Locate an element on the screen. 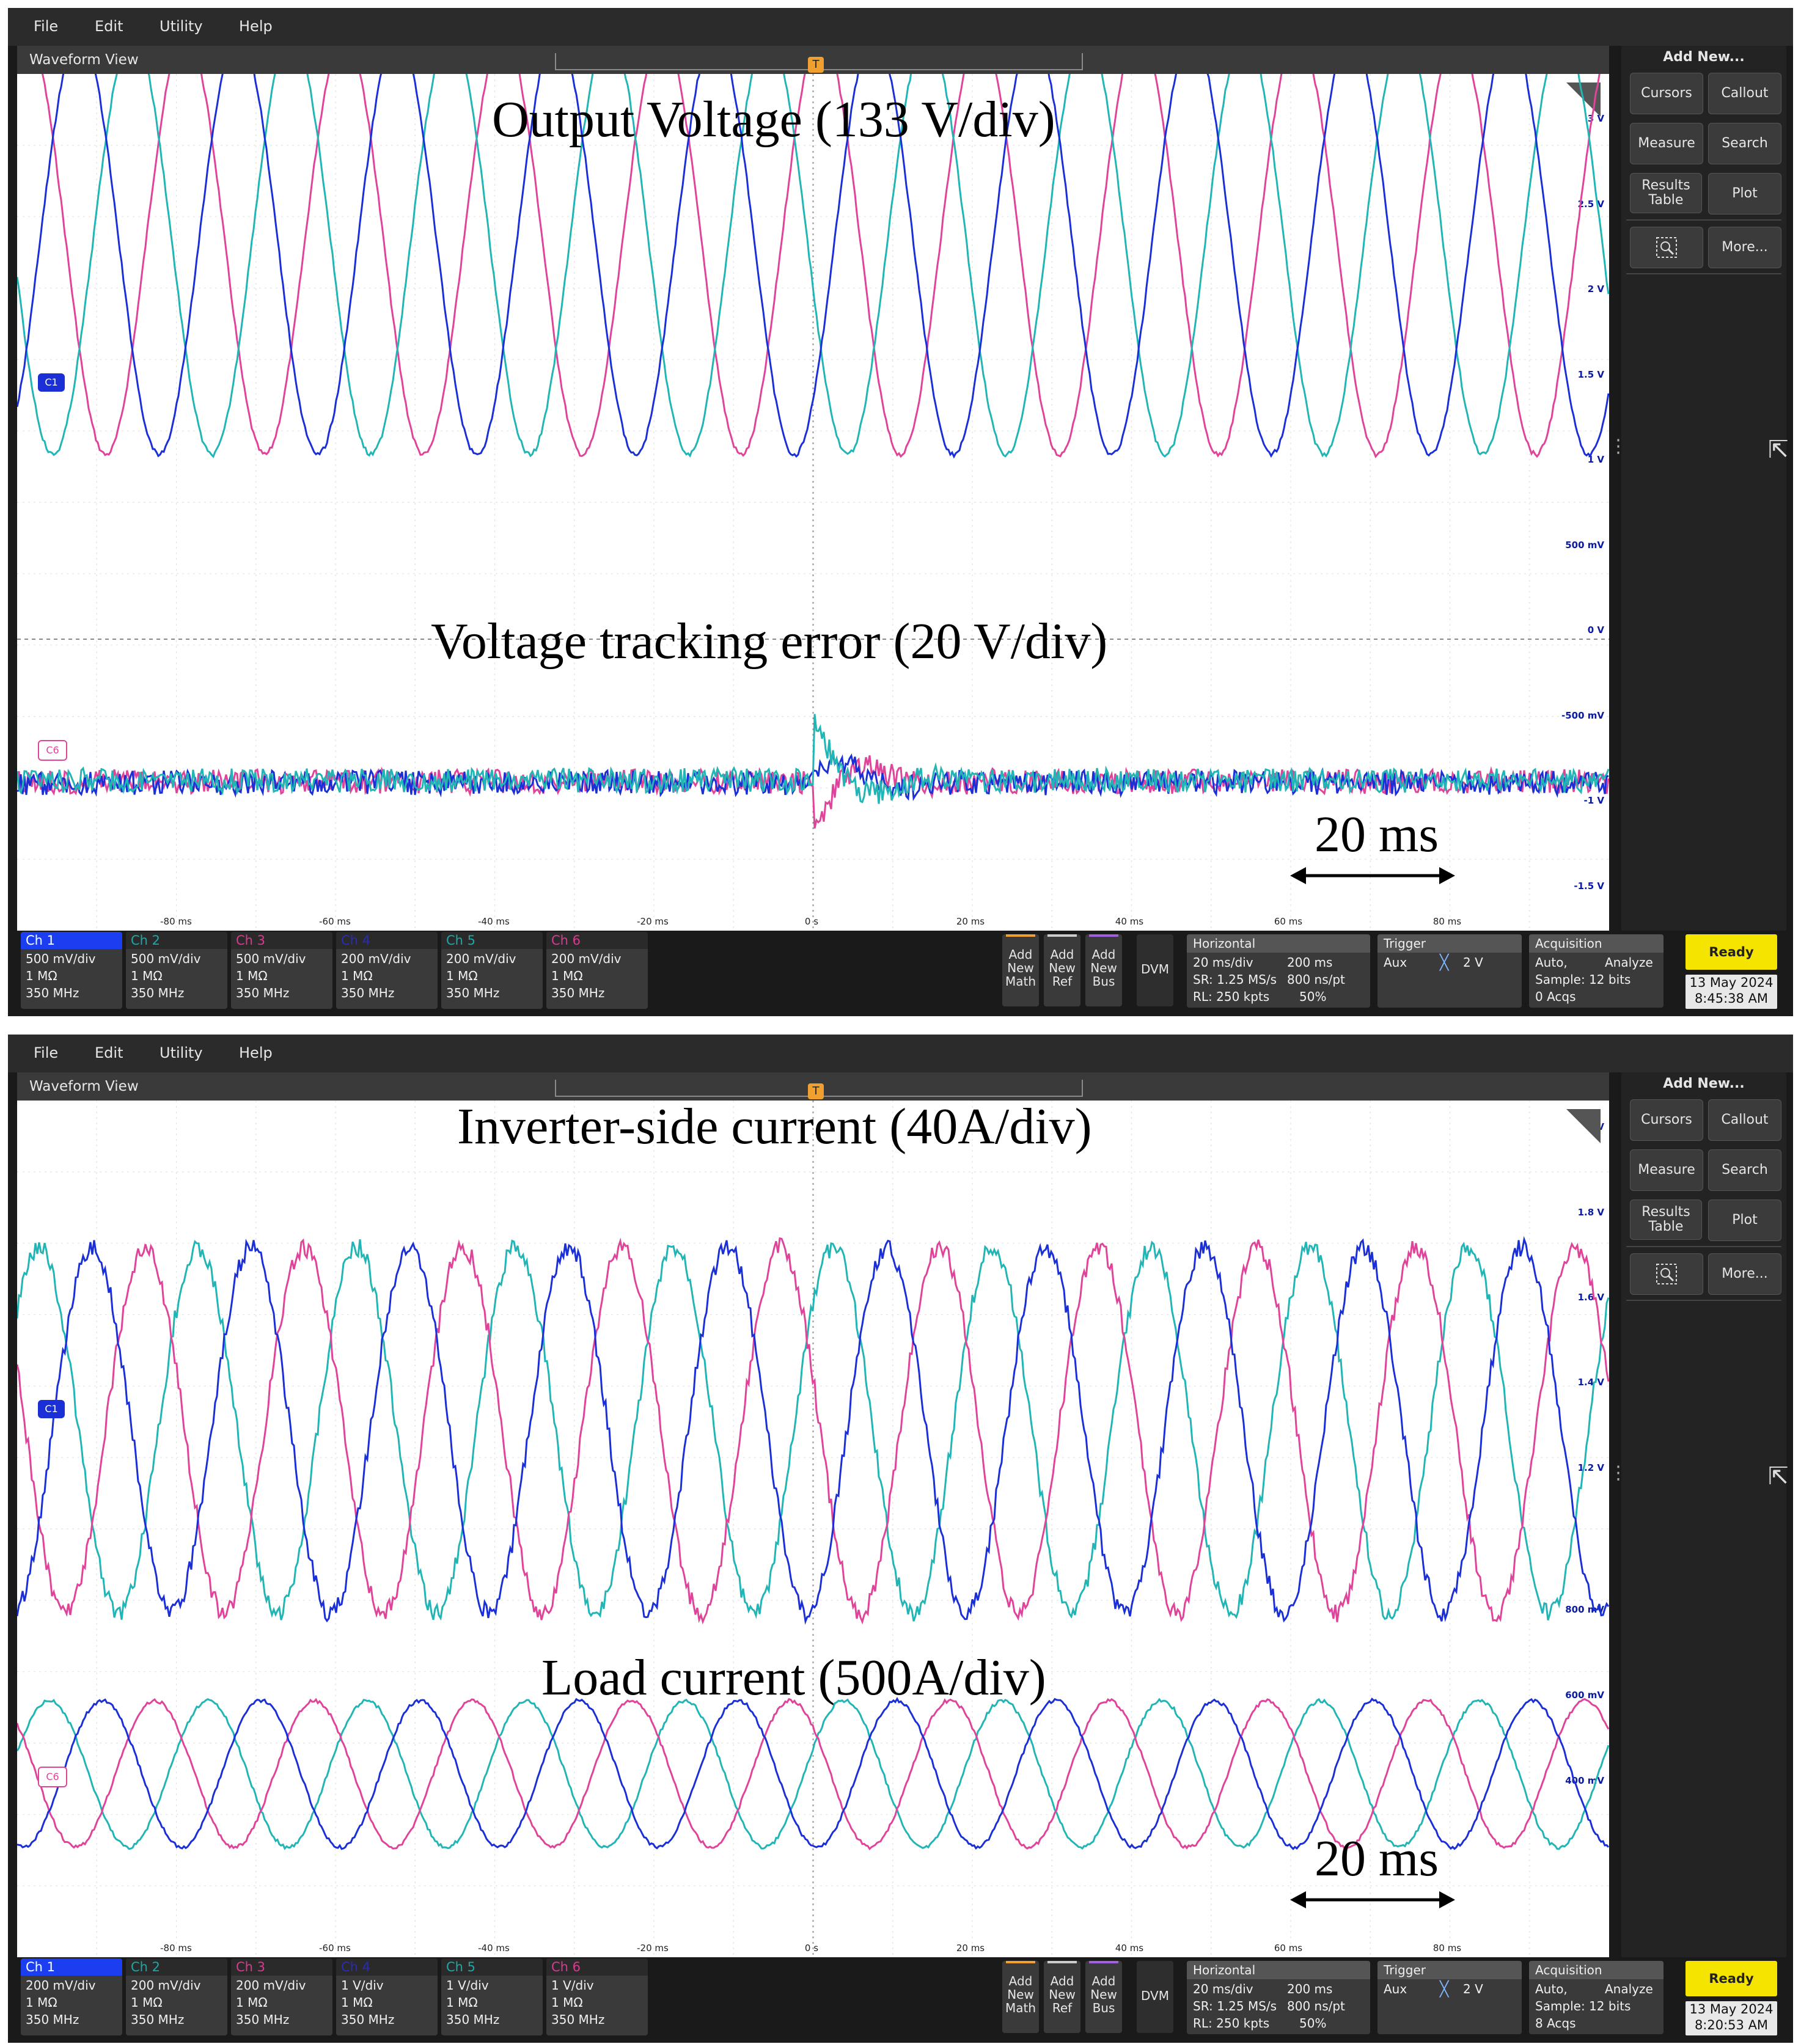 This screenshot has height=2044, width=1801. y-axis-tick-label: -500 mV is located at coordinates (1582, 715).